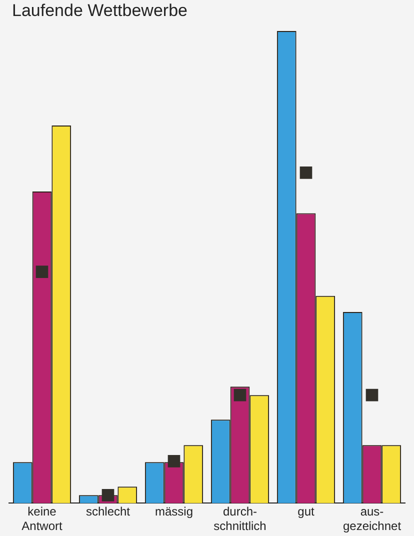 This screenshot has width=414, height=536. What do you see at coordinates (100, 11) in the screenshot?
I see `chart-title: Laufende Wettbewerbe` at bounding box center [100, 11].